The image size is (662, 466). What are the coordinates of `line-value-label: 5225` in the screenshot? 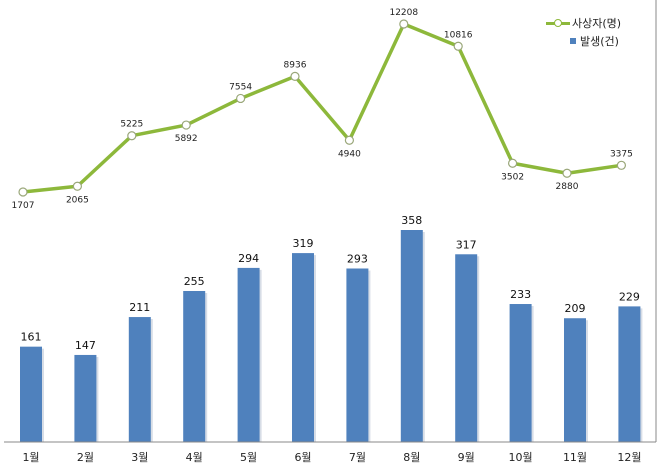 It's located at (131, 125).